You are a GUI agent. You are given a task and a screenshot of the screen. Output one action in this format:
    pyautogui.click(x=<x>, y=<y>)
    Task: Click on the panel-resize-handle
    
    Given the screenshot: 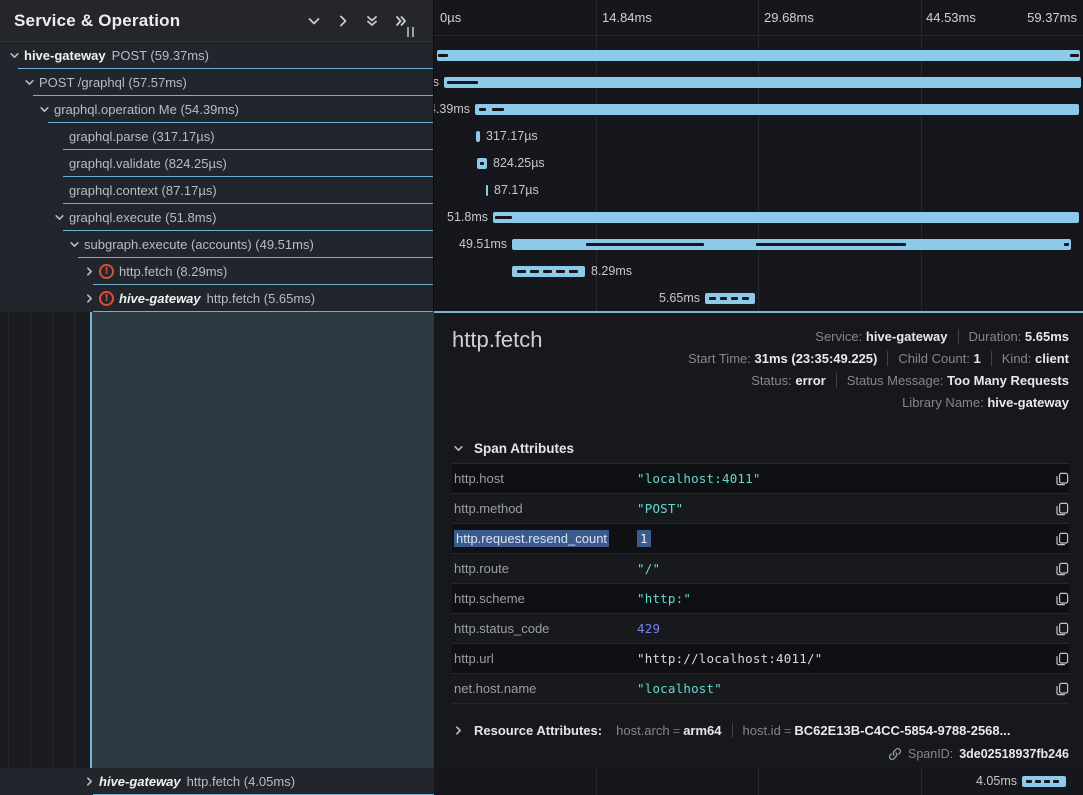 What is the action you would take?
    pyautogui.click(x=410, y=32)
    